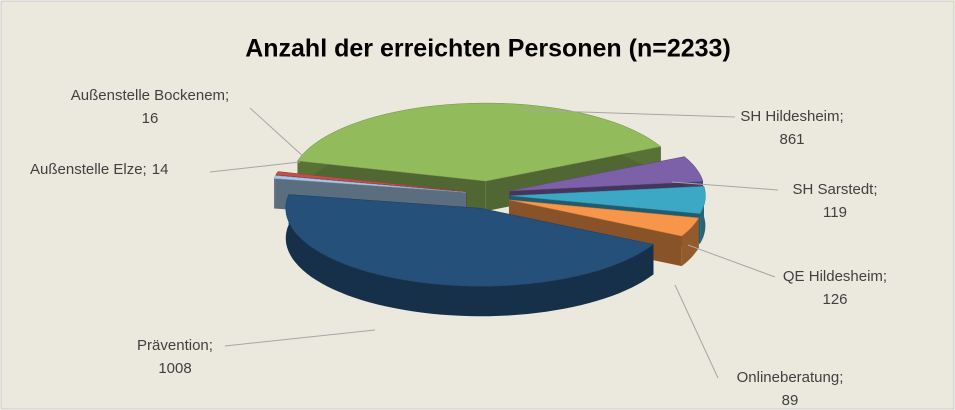 This screenshot has width=955, height=410. Describe the element at coordinates (174, 368) in the screenshot. I see `data-label-value: 1008` at that location.